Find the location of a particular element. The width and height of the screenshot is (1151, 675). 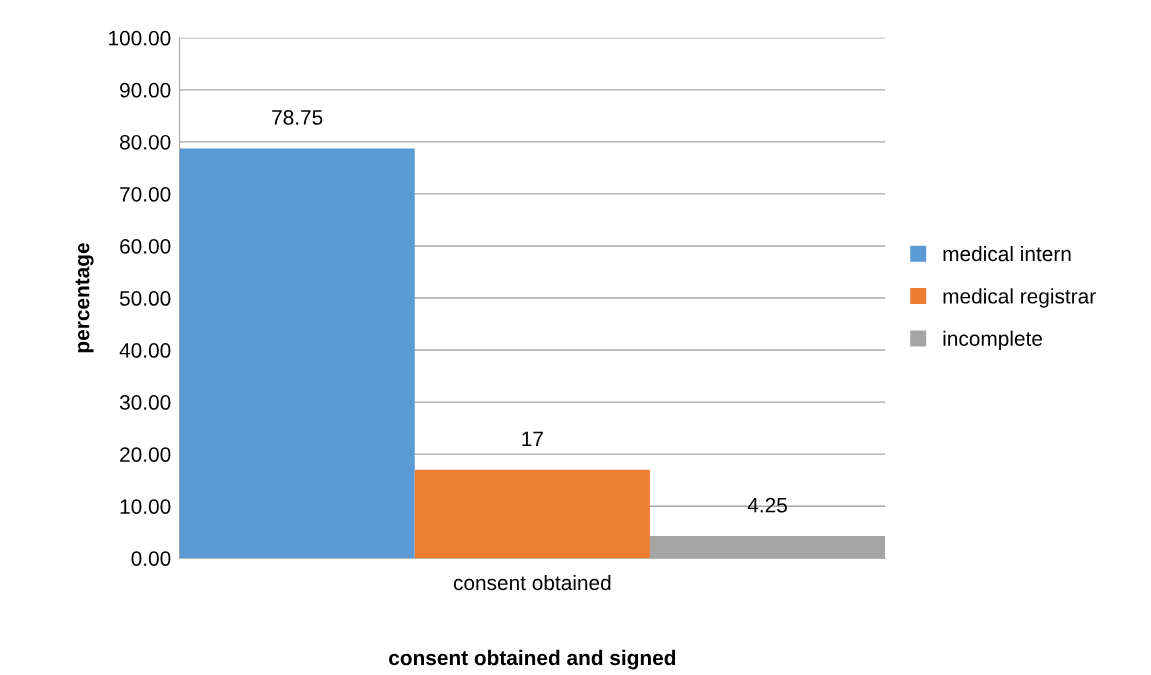

y-tick-label: 60.00 is located at coordinates (145, 246).